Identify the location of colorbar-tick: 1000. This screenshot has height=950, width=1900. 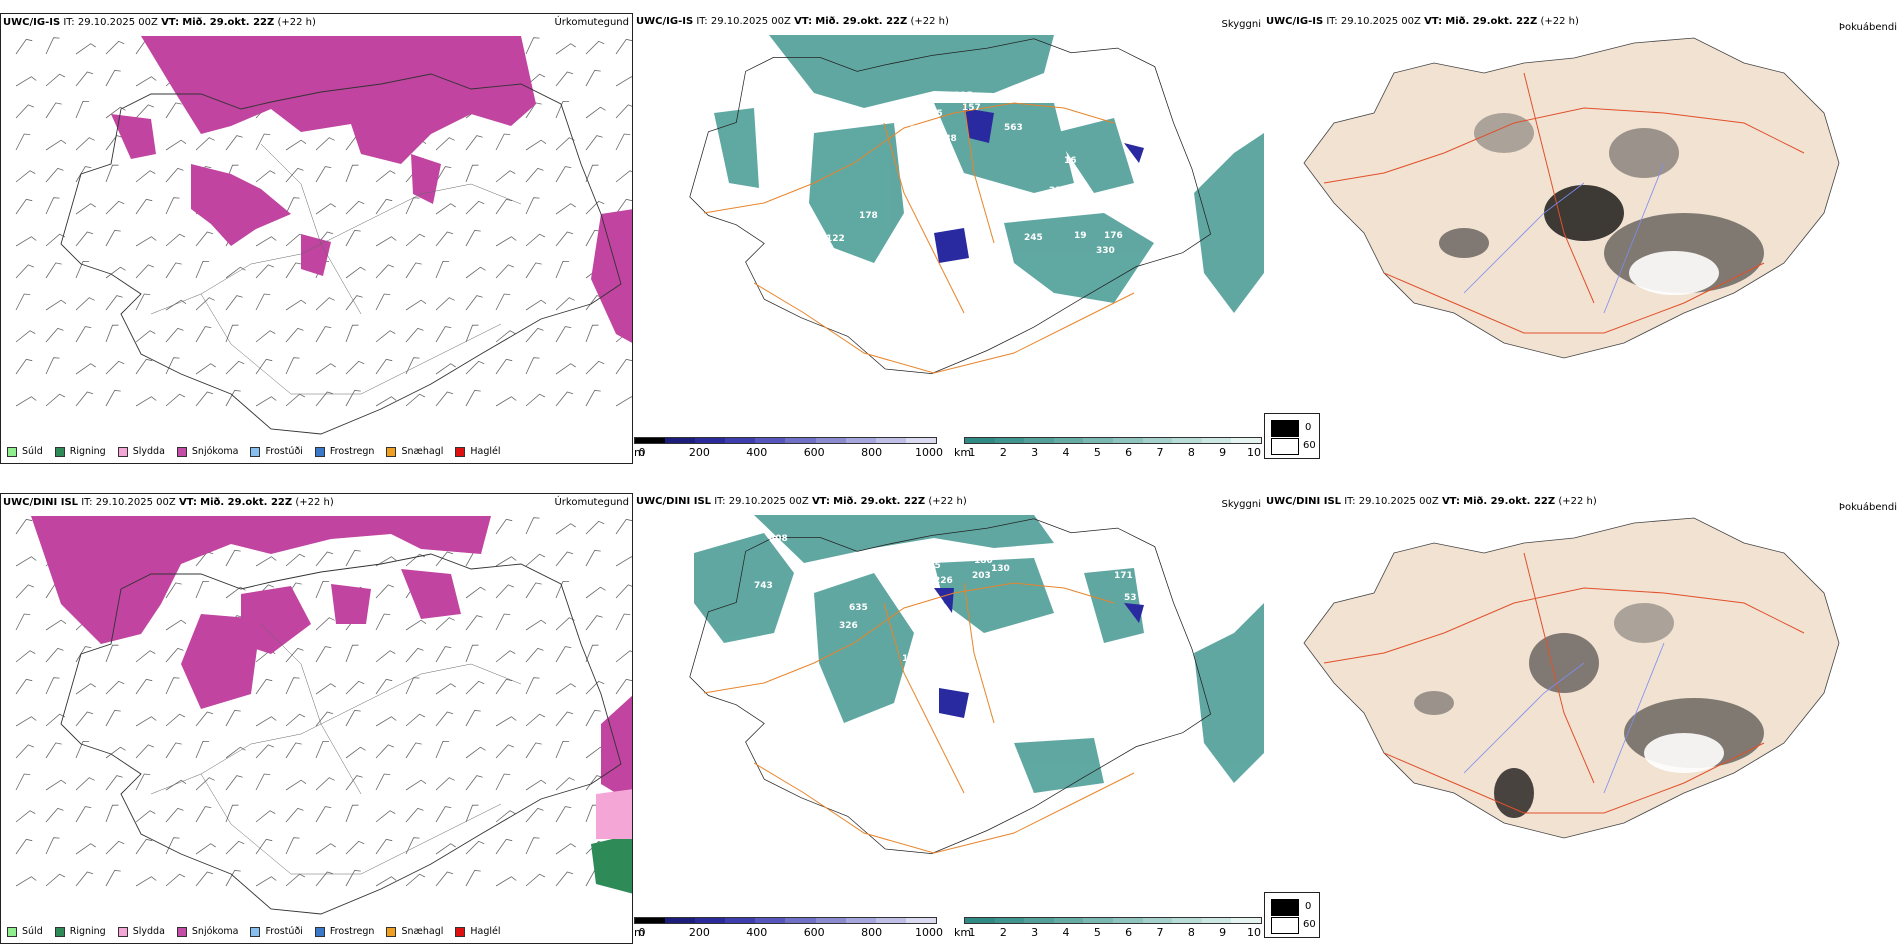
(929, 452).